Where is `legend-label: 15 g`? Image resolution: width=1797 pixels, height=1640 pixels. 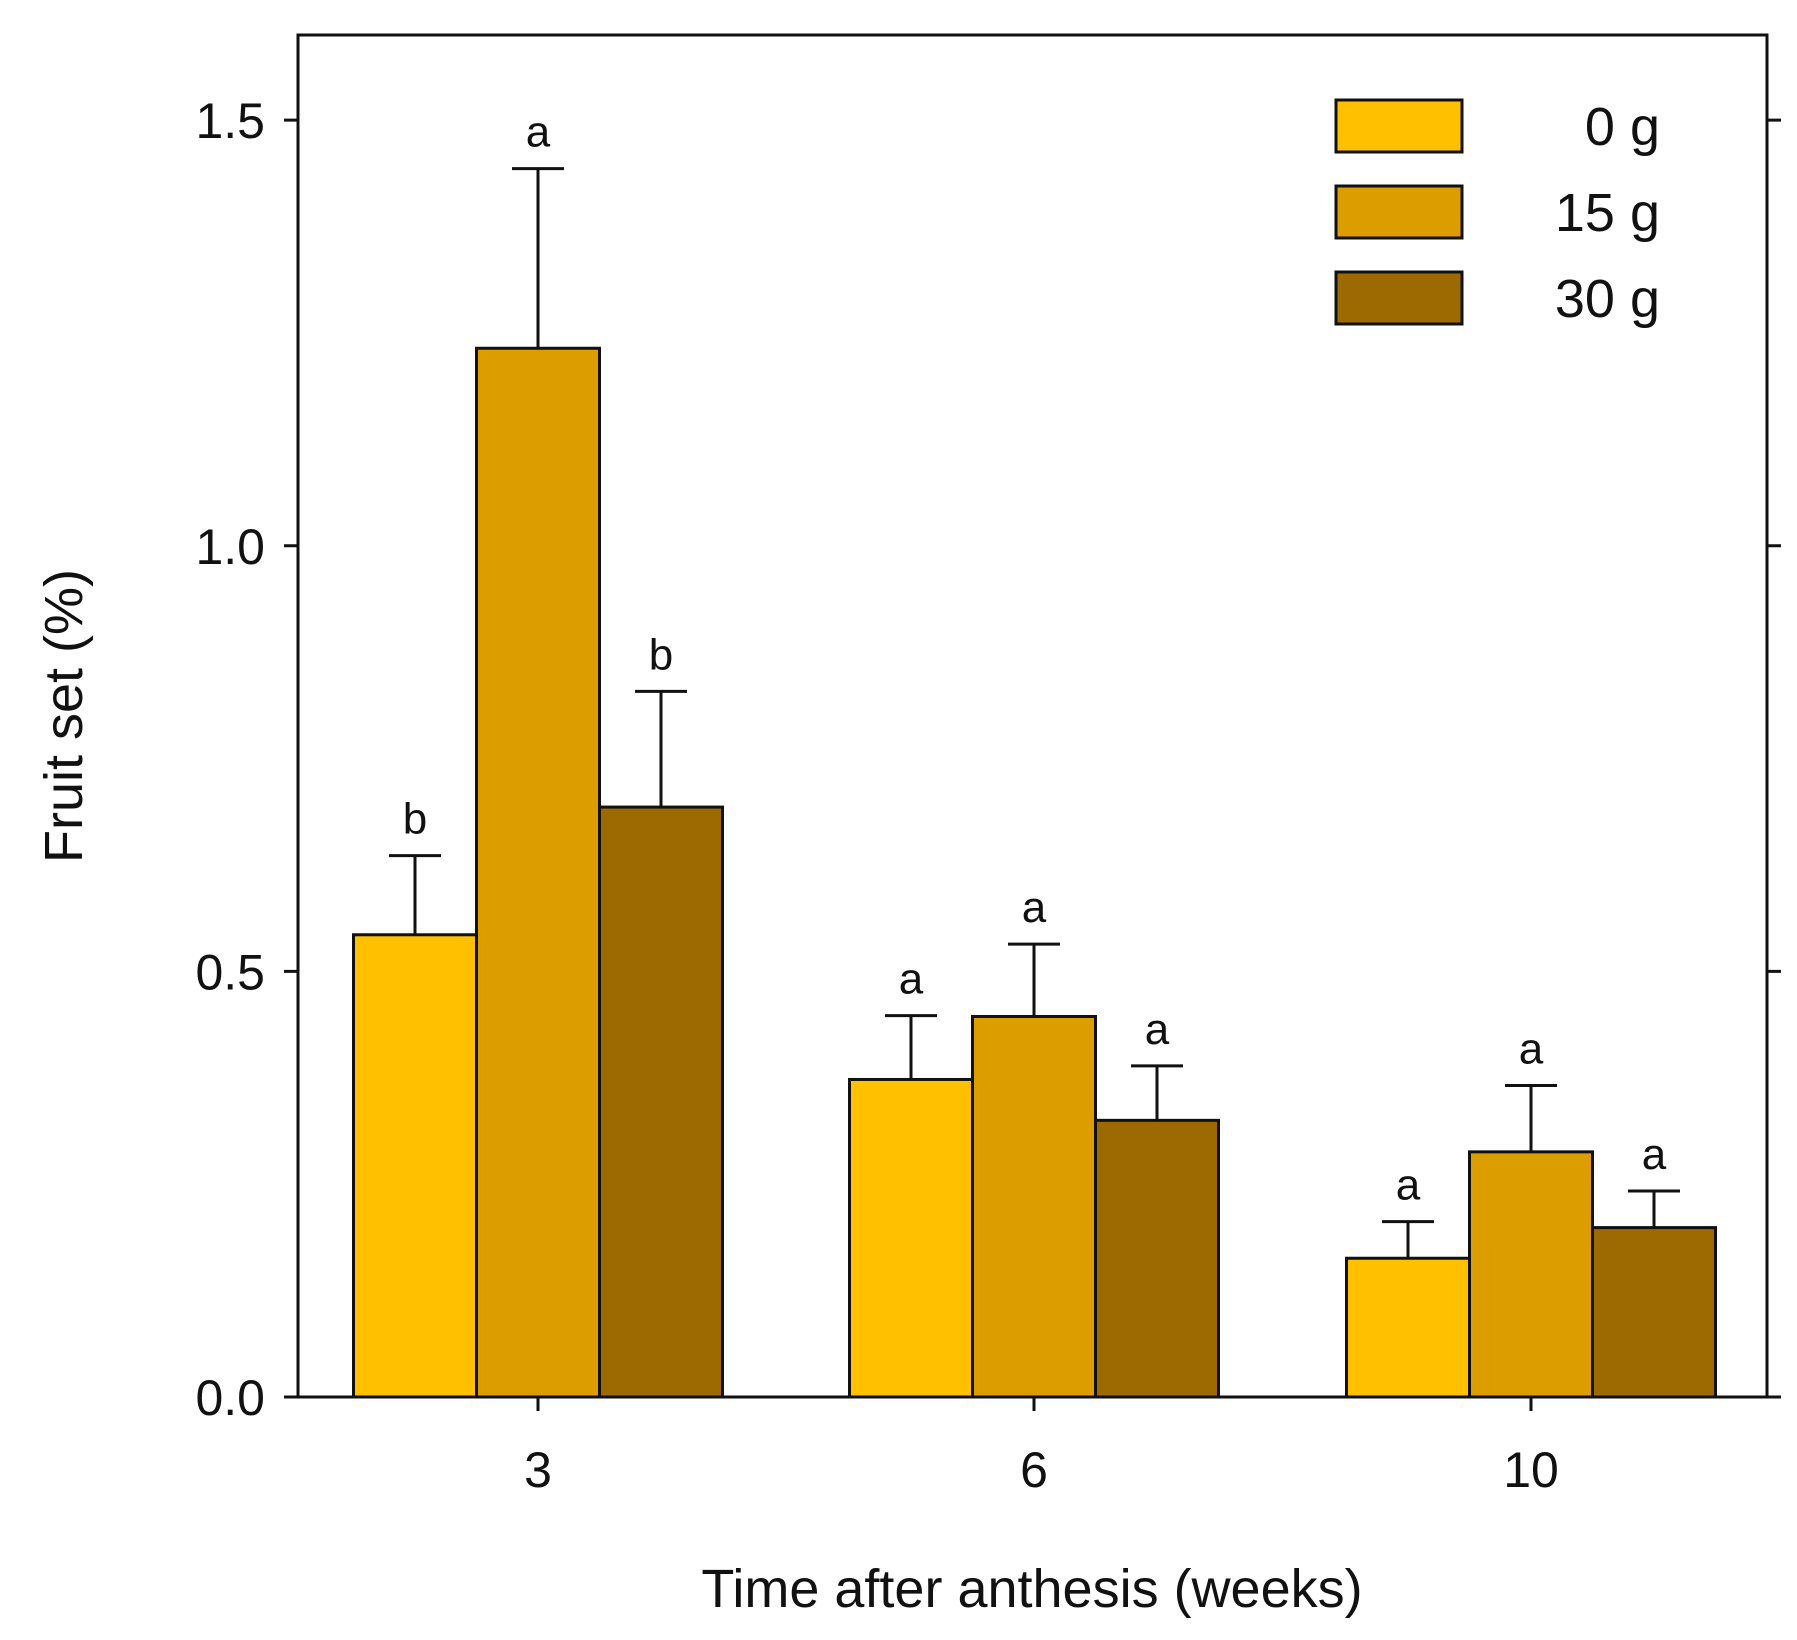
legend-label: 15 g is located at coordinates (1607, 213).